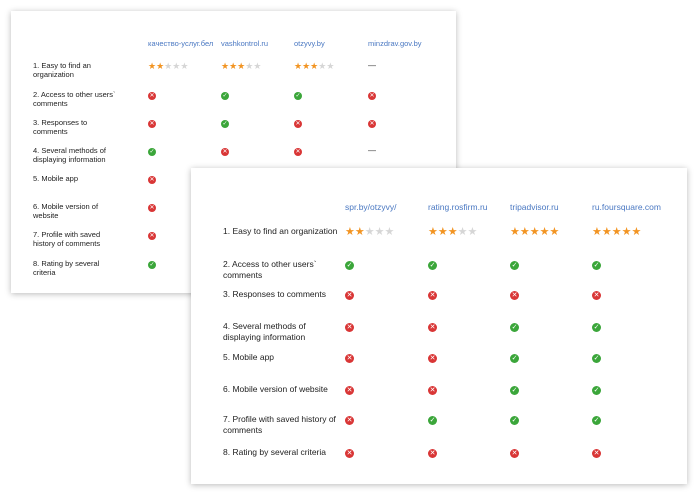 Image resolution: width=700 pixels, height=496 pixels. What do you see at coordinates (181, 43) in the screenshot?
I see `site-column-header: качество-услуг.бел` at bounding box center [181, 43].